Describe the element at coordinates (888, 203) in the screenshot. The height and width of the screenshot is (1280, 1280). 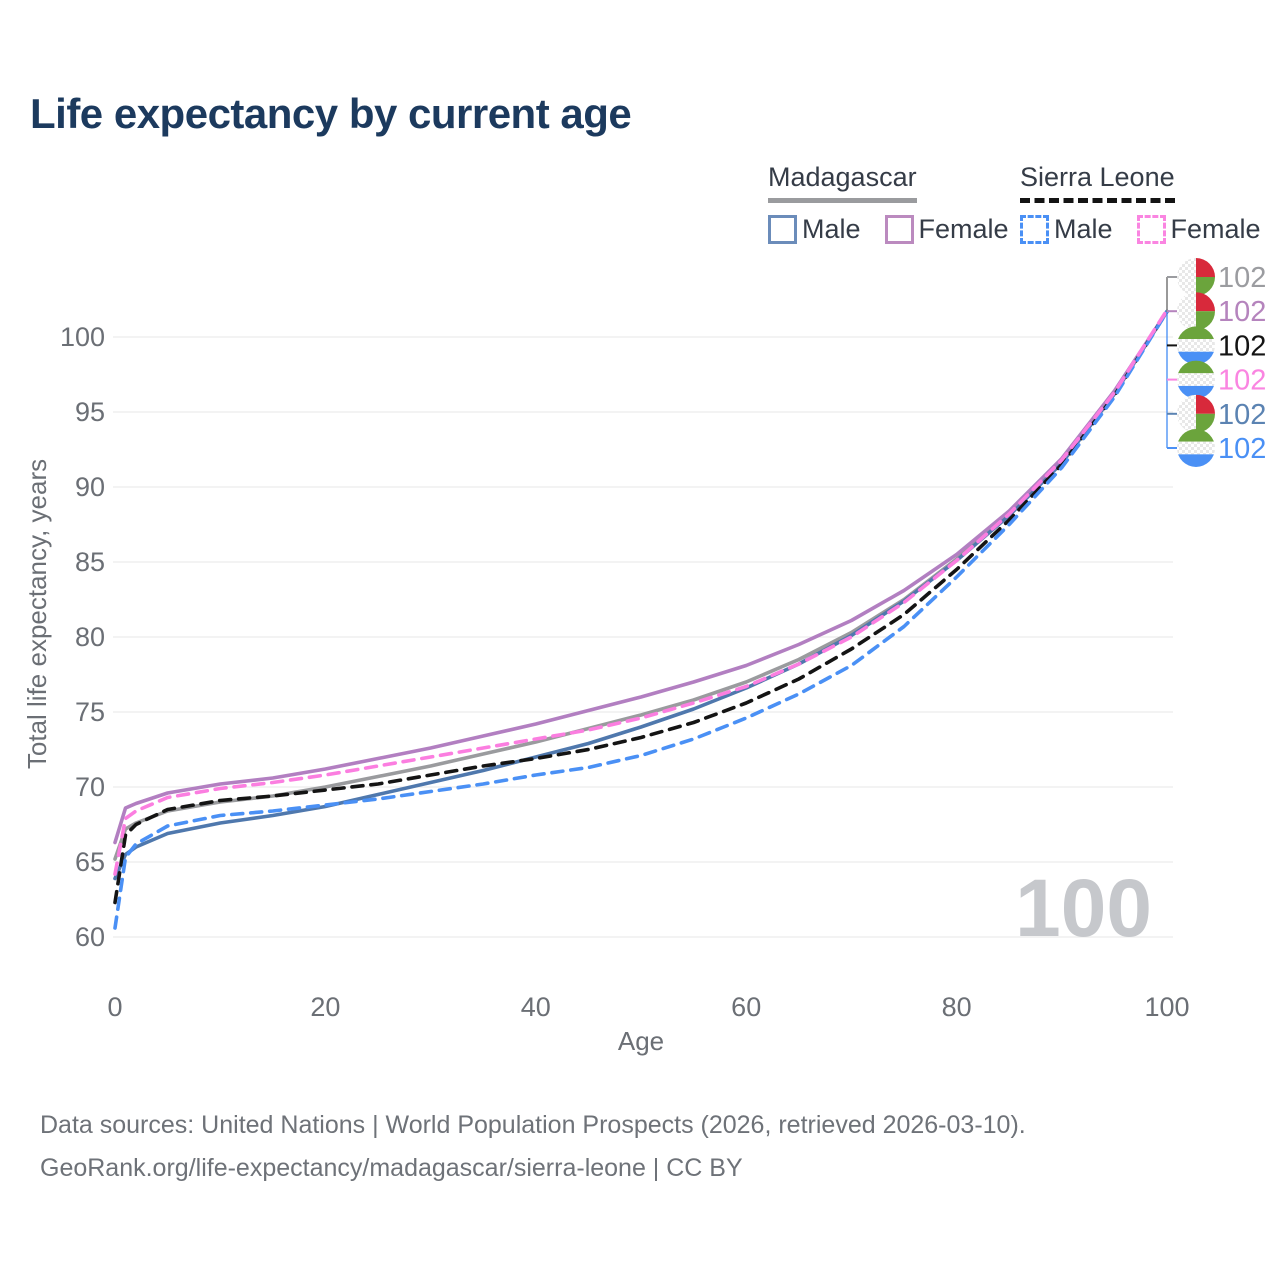
I see `legend-group-madagascar: Madagascar Male Female` at that location.